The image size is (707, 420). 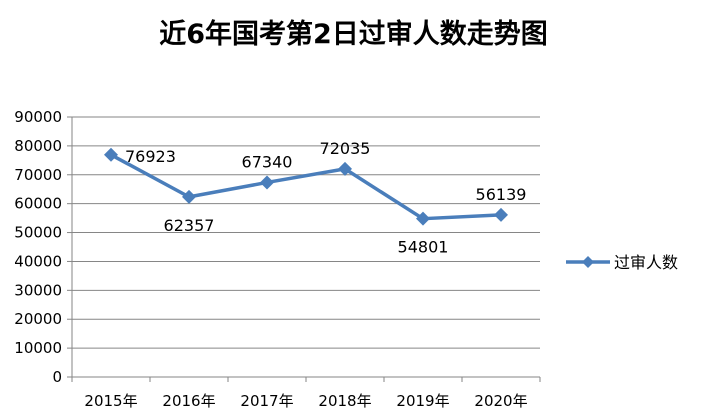 What do you see at coordinates (38, 204) in the screenshot?
I see `y-tick-label-60000: 60000` at bounding box center [38, 204].